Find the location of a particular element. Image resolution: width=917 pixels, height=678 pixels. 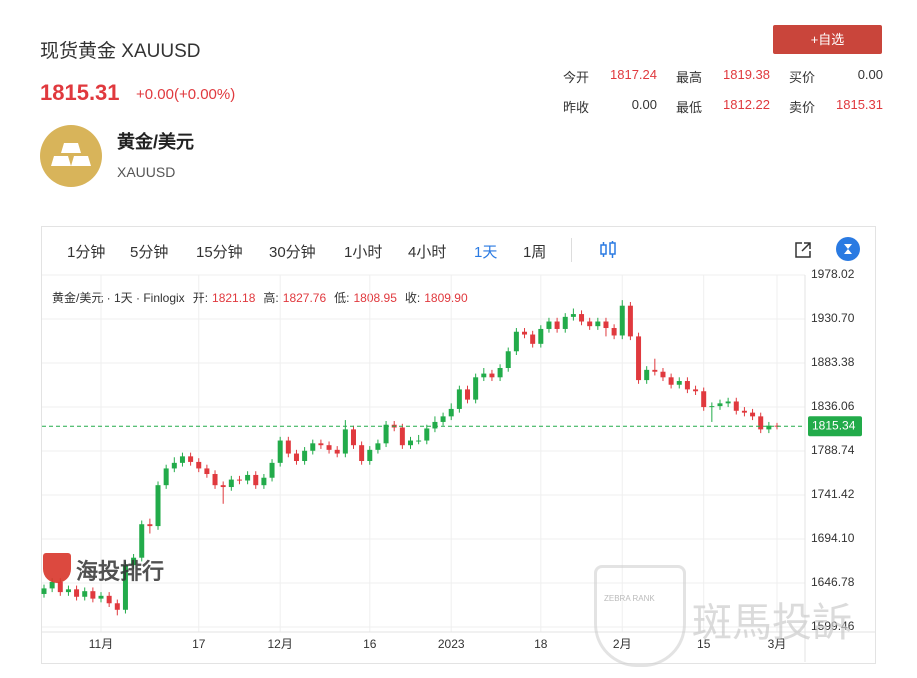

interval-button: 30分钟 is located at coordinates (292, 252).